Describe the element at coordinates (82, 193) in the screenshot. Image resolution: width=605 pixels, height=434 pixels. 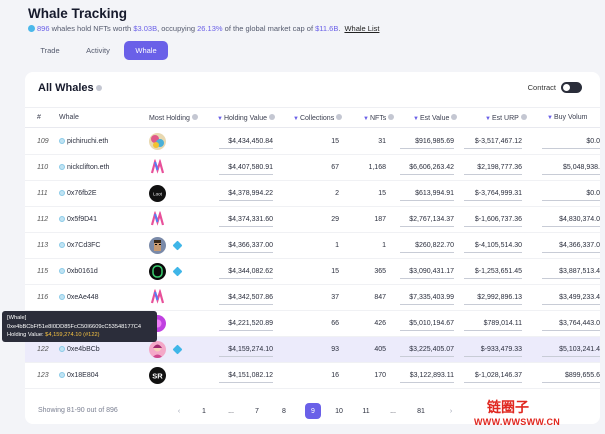
I see `whale-name: 0x76fb2E` at that location.